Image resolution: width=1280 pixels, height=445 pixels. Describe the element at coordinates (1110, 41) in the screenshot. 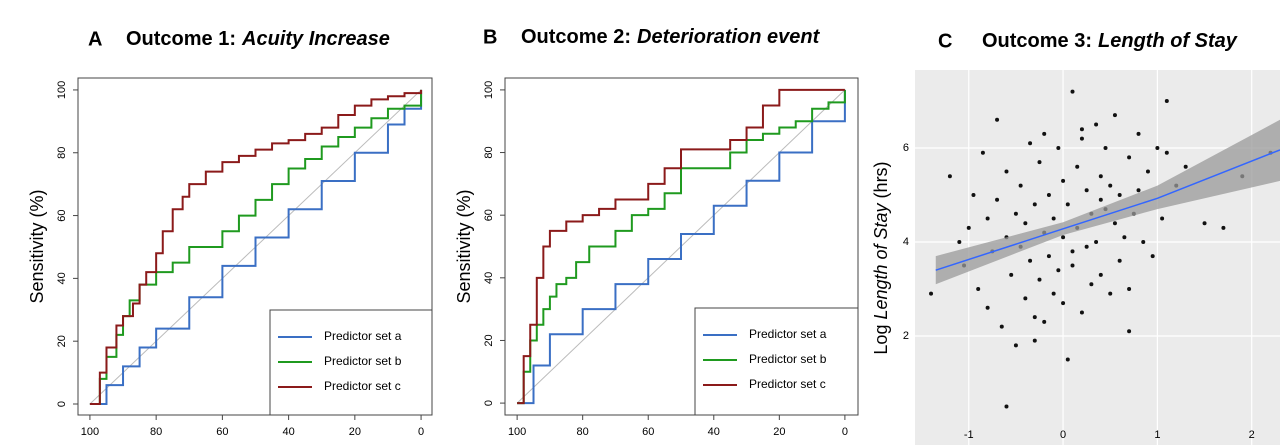

I see `panel-title: Outcome 3: Length of Stay` at that location.